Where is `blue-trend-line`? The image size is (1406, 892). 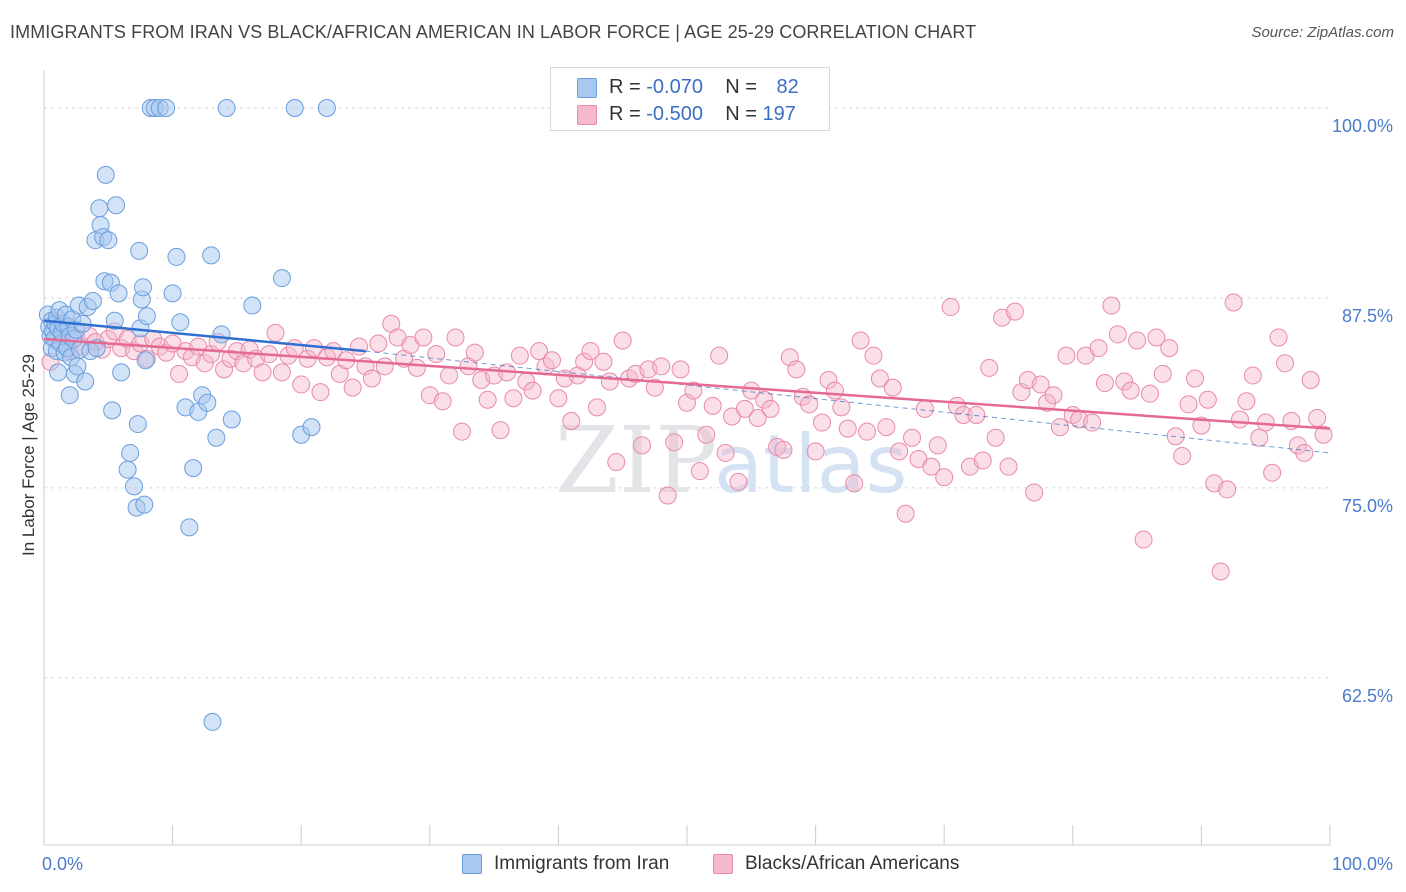
blue-trend-line is located at coordinates (204, 336).